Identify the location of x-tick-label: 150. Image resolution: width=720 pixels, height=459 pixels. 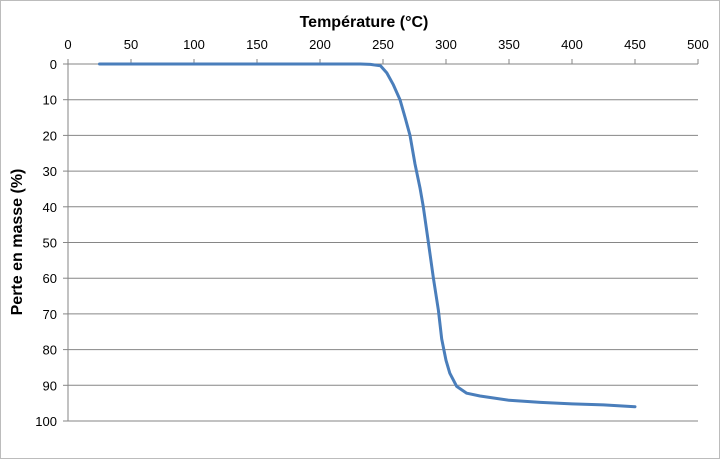
(257, 44).